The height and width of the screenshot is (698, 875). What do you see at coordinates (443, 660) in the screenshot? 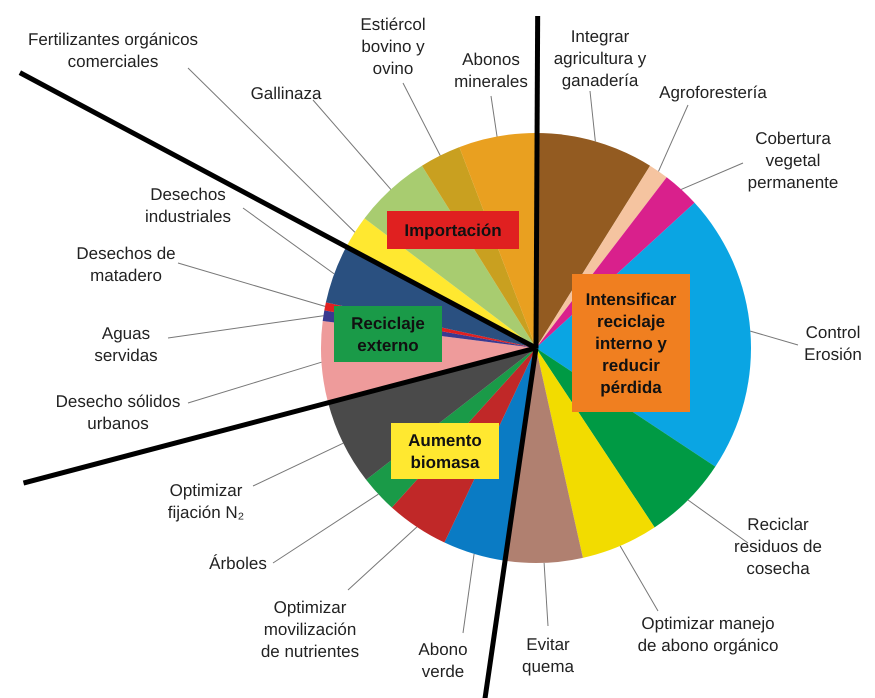
I see `slice-label: Abono verde` at bounding box center [443, 660].